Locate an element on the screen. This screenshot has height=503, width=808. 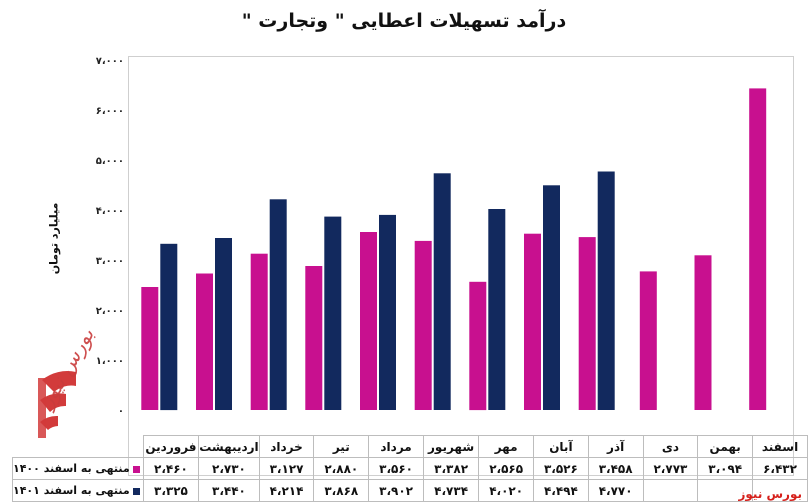
category-label: بهمن is located at coordinates (725, 446).